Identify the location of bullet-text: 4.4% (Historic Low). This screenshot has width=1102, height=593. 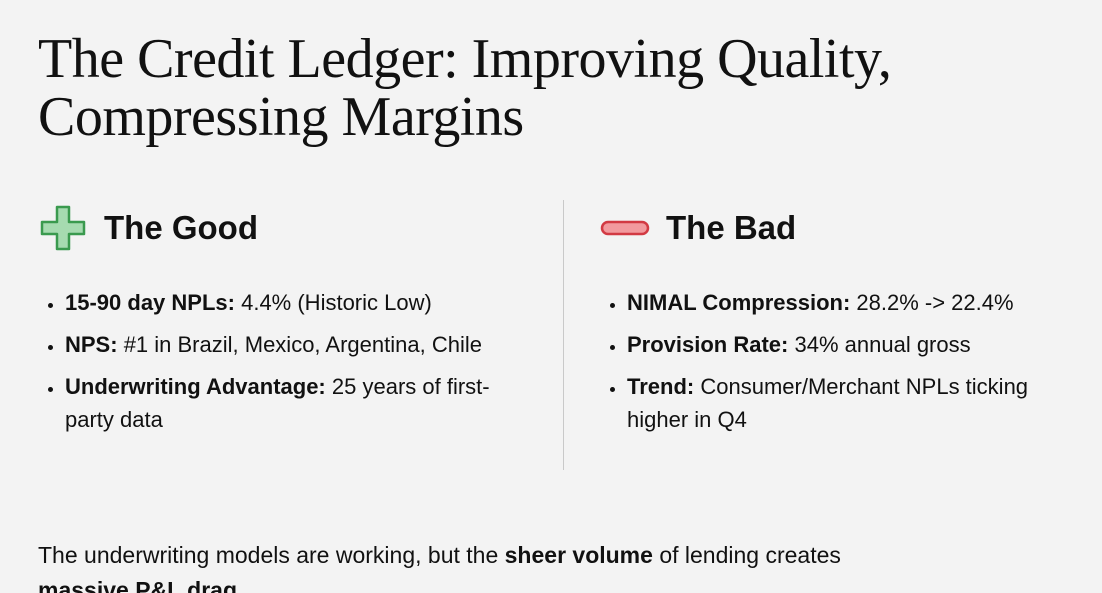
(336, 302).